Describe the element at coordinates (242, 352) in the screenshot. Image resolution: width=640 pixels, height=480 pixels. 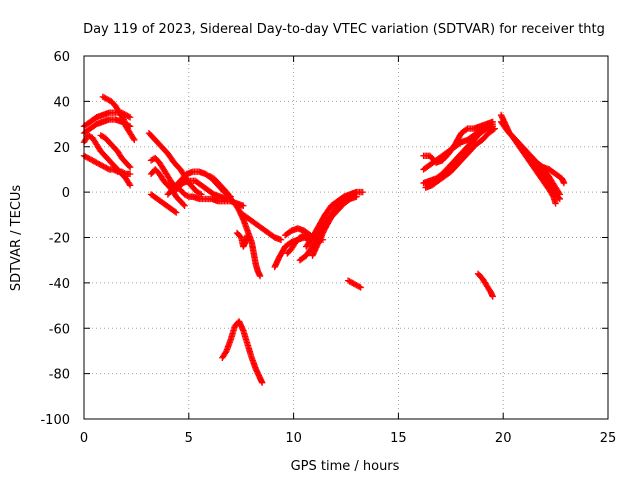
I see `series-arc-q` at that location.